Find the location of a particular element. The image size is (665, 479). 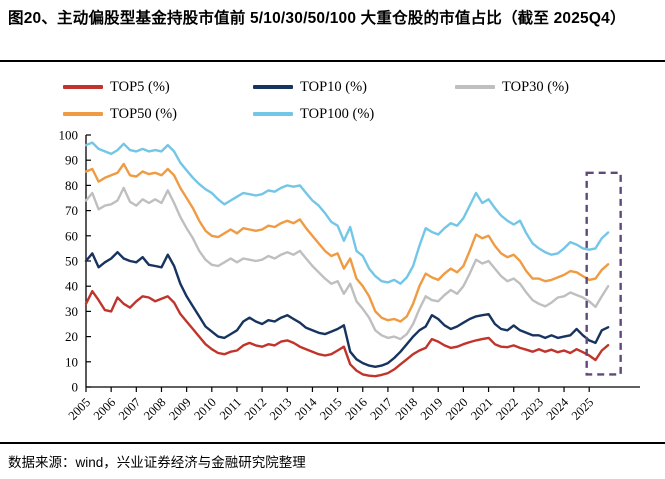

series-line-top5 is located at coordinates (347, 333).